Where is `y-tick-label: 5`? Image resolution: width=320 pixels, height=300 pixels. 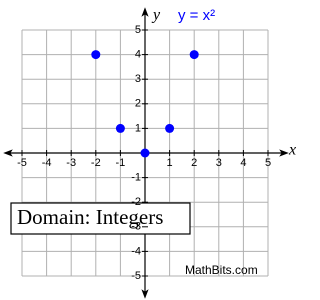 y-tick-label: 5 is located at coordinates (138, 30).